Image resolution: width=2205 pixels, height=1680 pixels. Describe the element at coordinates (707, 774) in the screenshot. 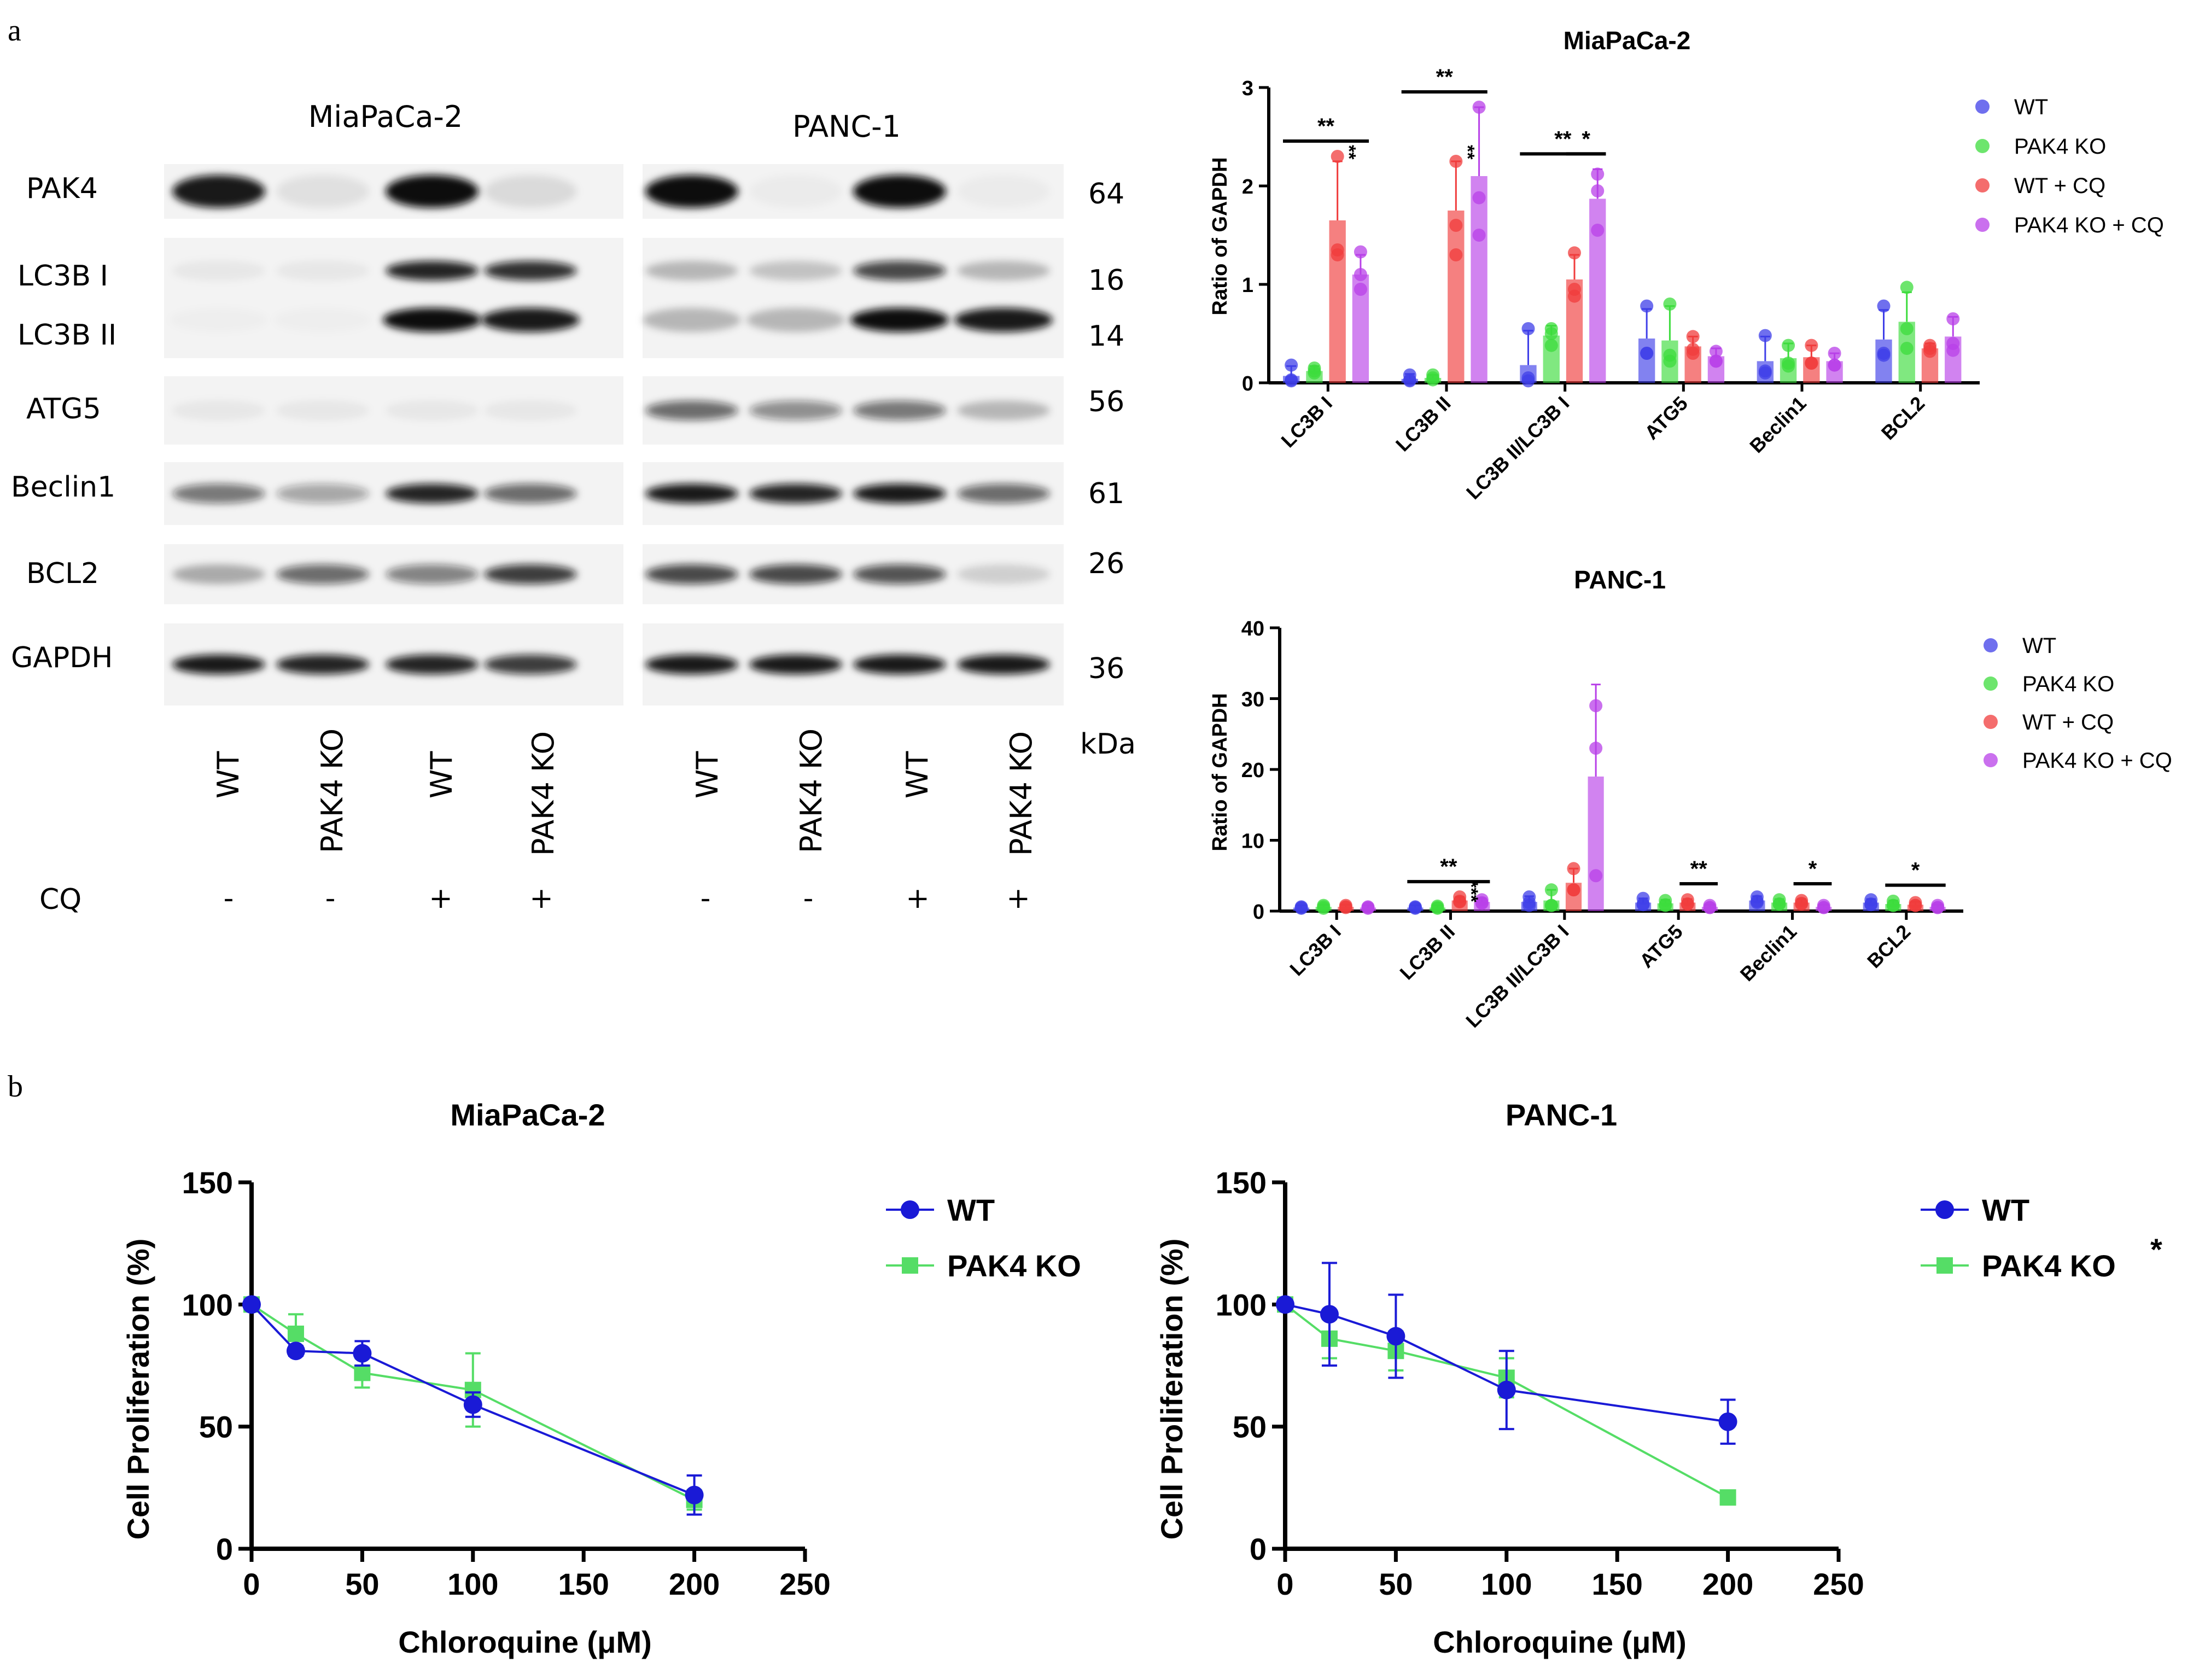

I see `lane-label-5: WT` at that location.